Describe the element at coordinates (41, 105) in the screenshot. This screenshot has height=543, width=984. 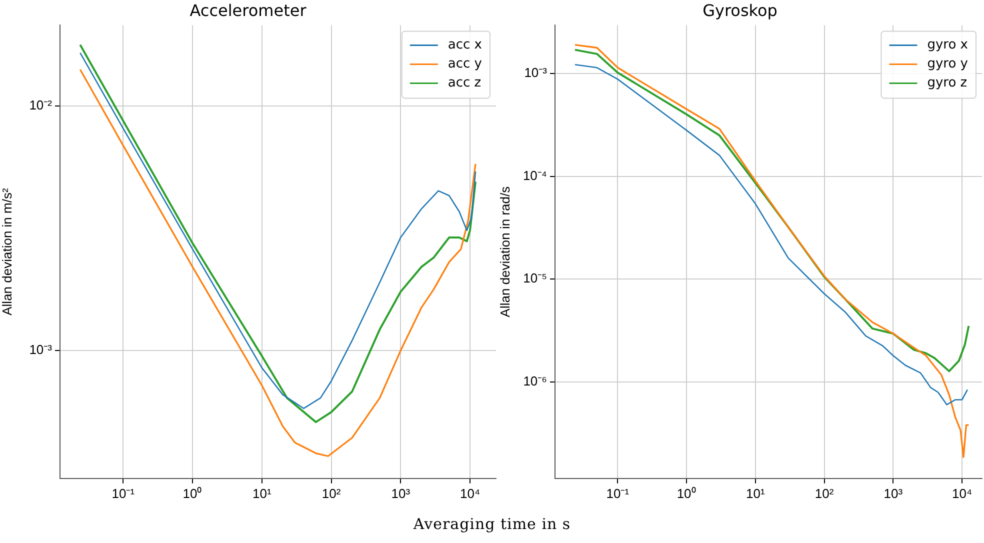
I see `y-tick-label: 10⁻²` at that location.